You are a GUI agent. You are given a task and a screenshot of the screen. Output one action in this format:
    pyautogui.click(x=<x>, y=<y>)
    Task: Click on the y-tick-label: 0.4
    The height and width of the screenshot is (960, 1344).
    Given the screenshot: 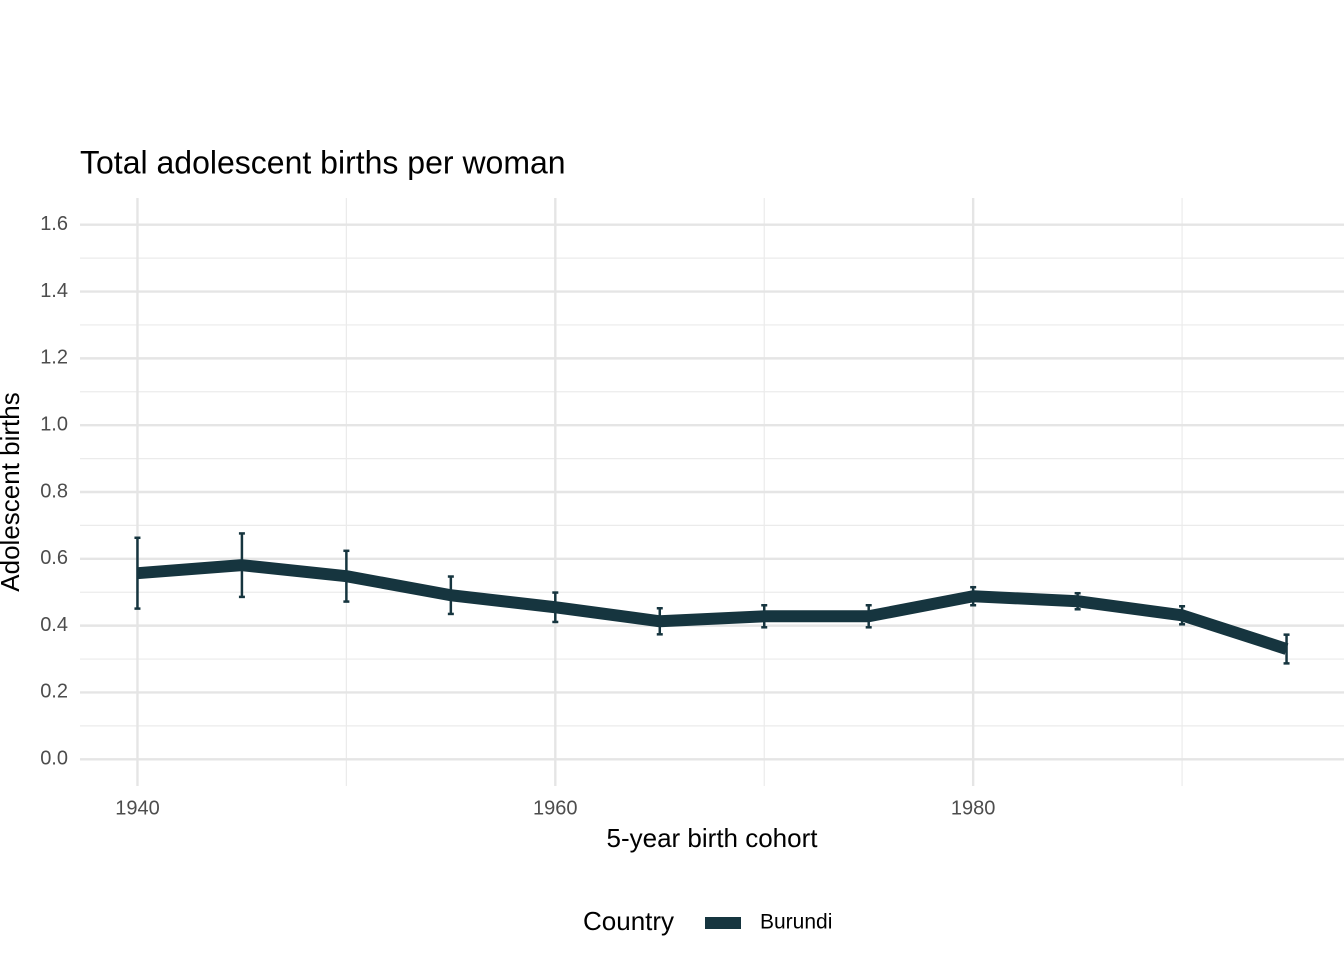 What is the action you would take?
    pyautogui.click(x=54, y=625)
    